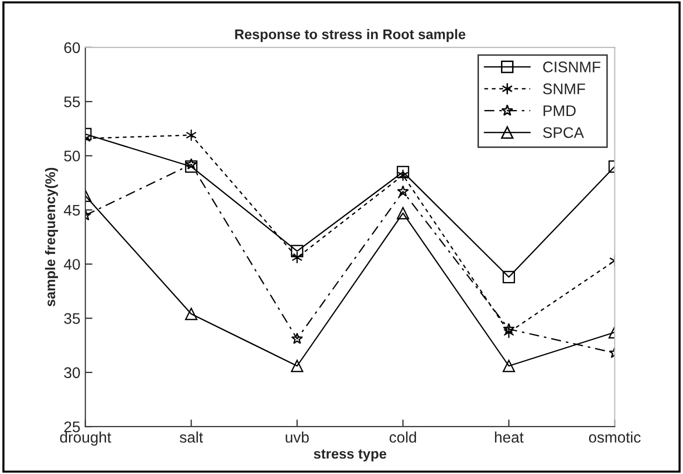  Describe the element at coordinates (560, 110) in the screenshot. I see `legend-label: PMD` at that location.